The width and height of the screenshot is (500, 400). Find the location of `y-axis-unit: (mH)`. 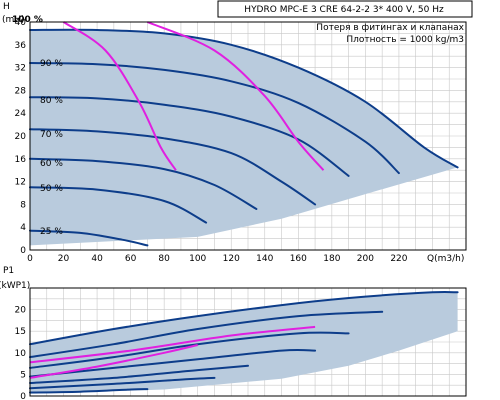

y-axis-unit: (mH) is located at coordinates (13, 20).